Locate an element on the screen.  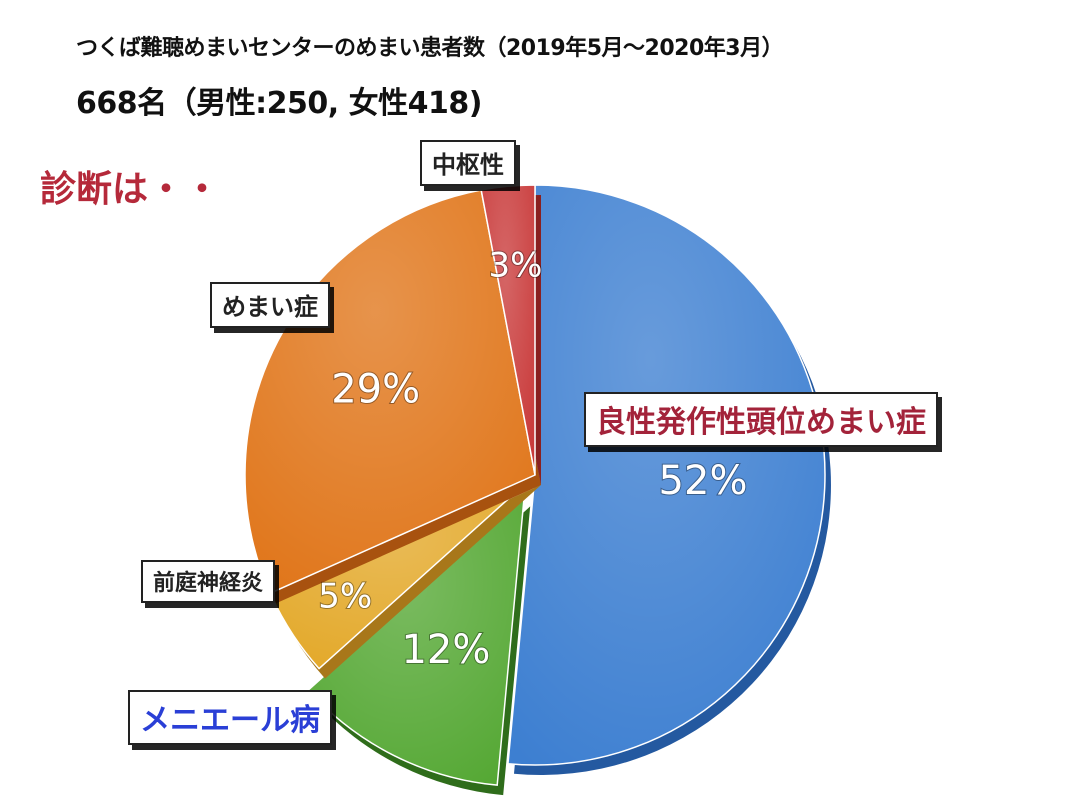
callout-central-text: 中枢性 is located at coordinates (468, 165).